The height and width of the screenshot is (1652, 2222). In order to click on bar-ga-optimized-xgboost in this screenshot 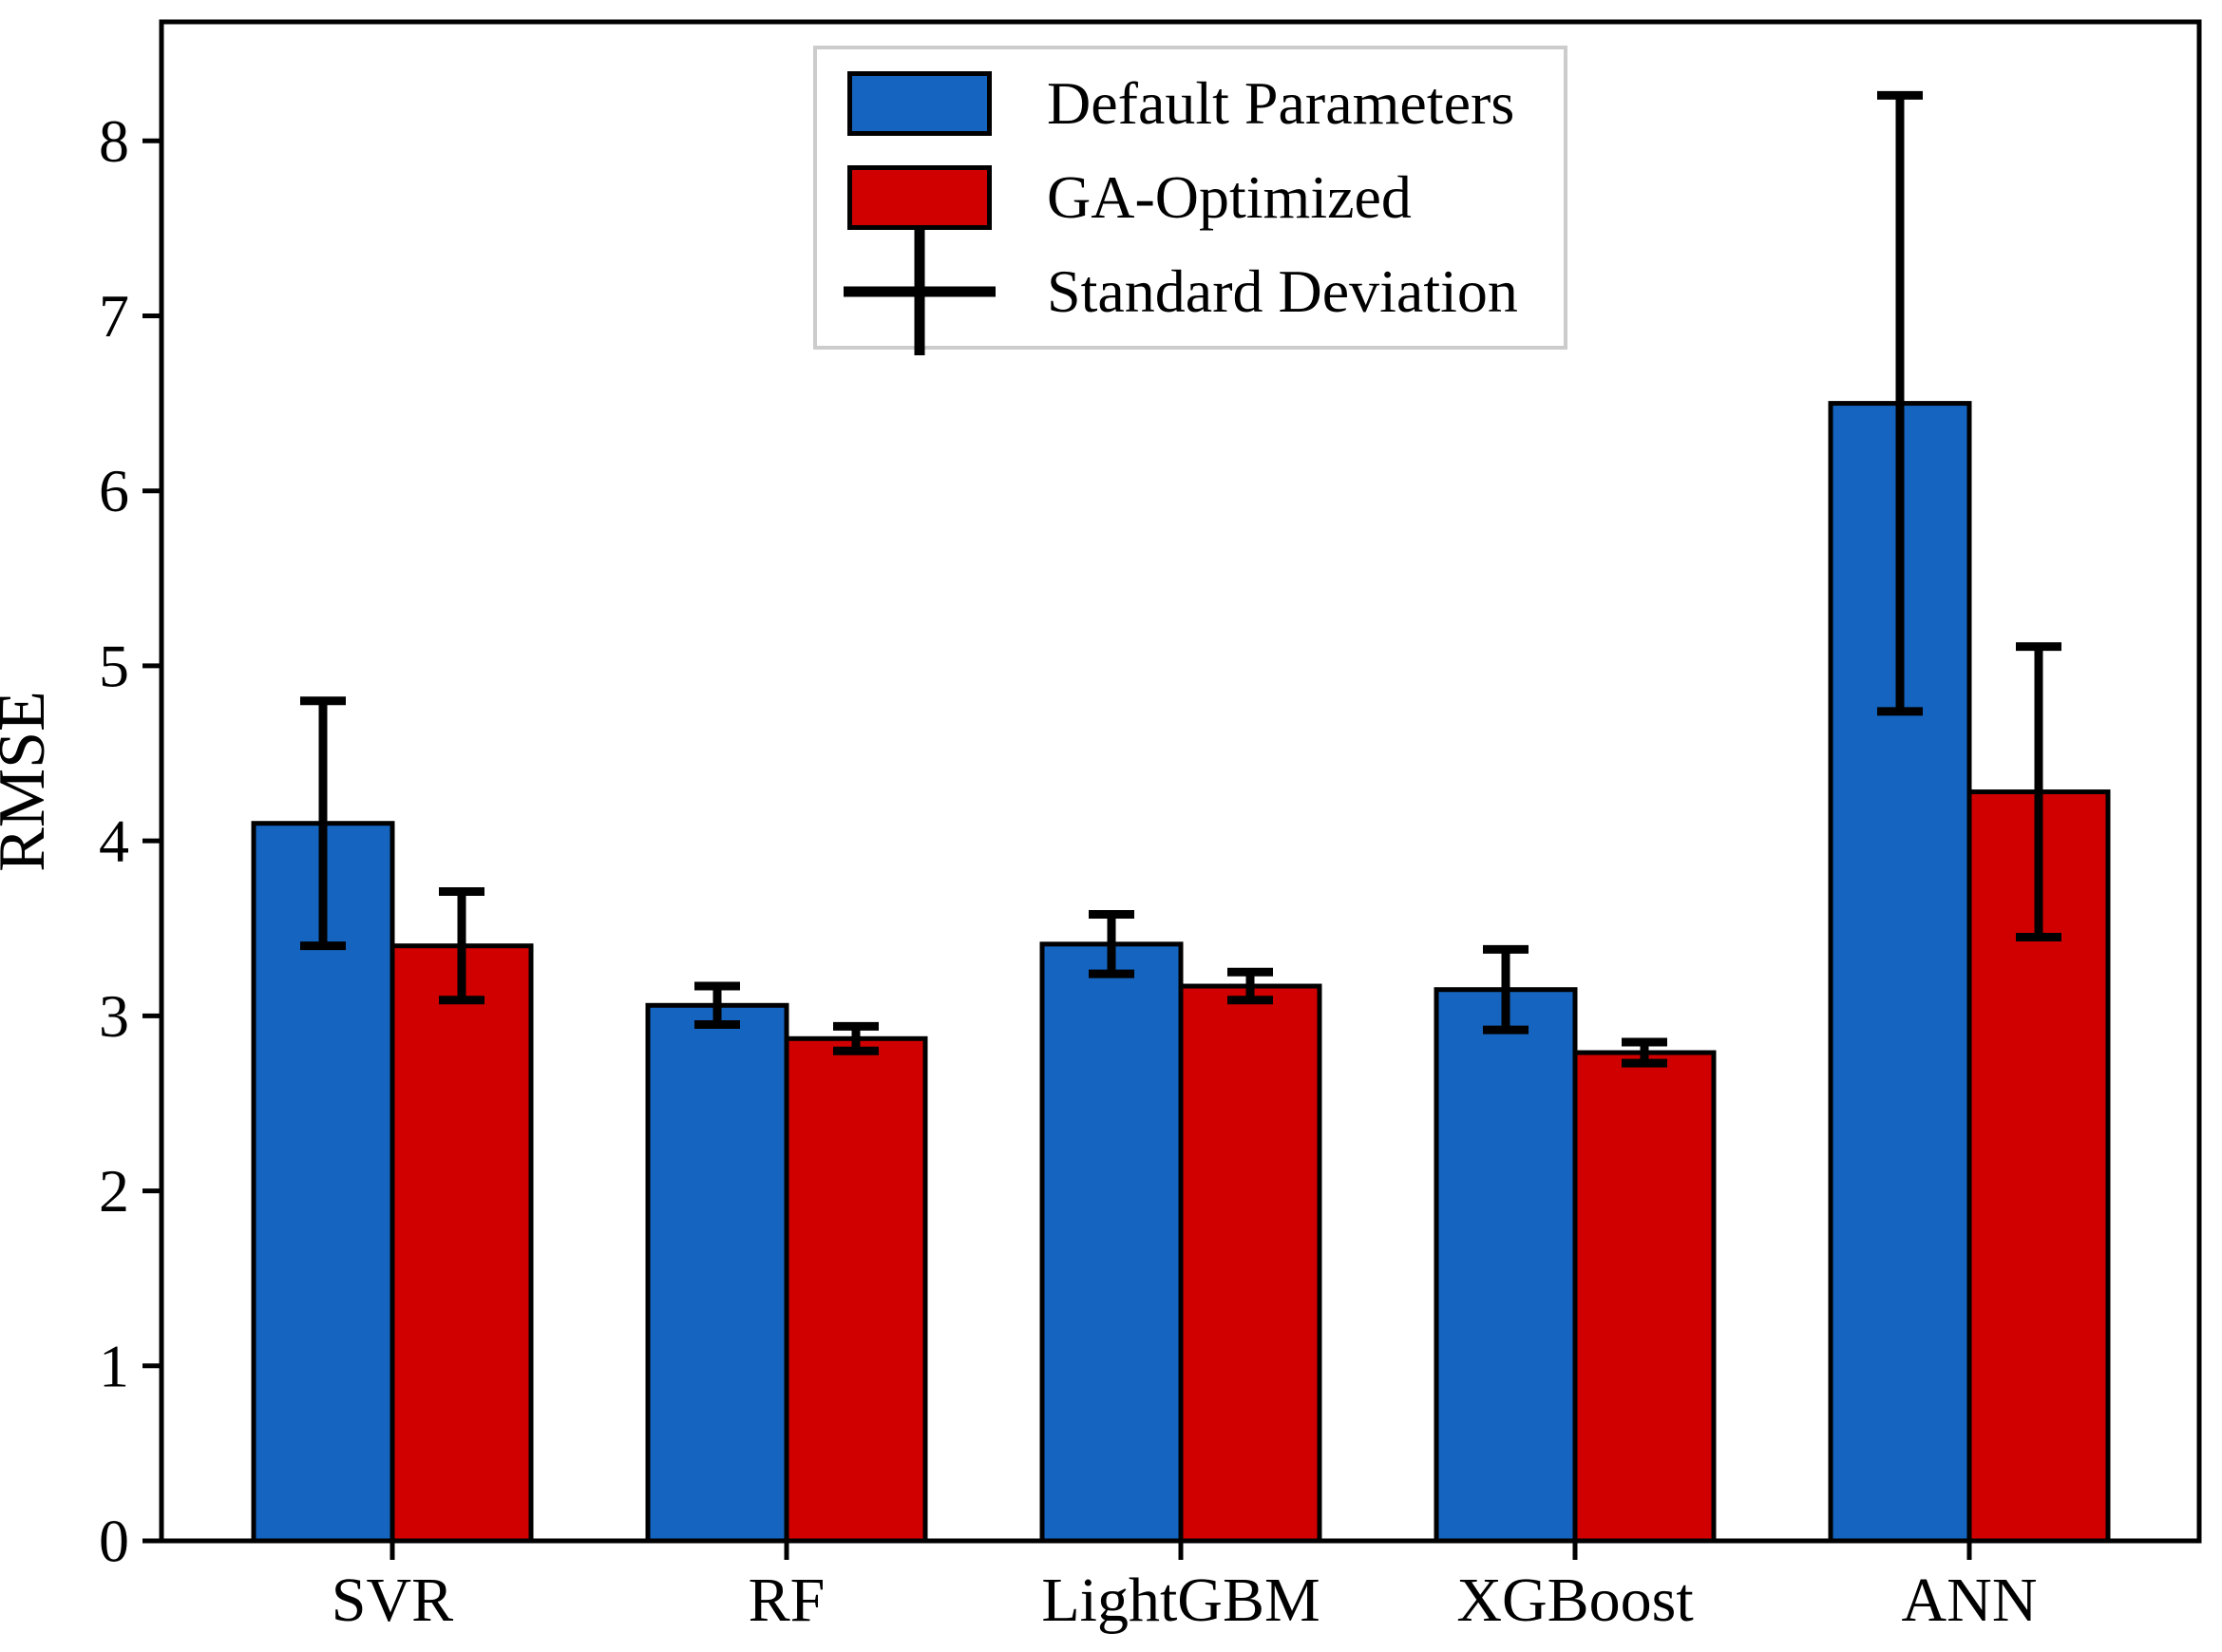, I will do `click(1644, 1297)`.